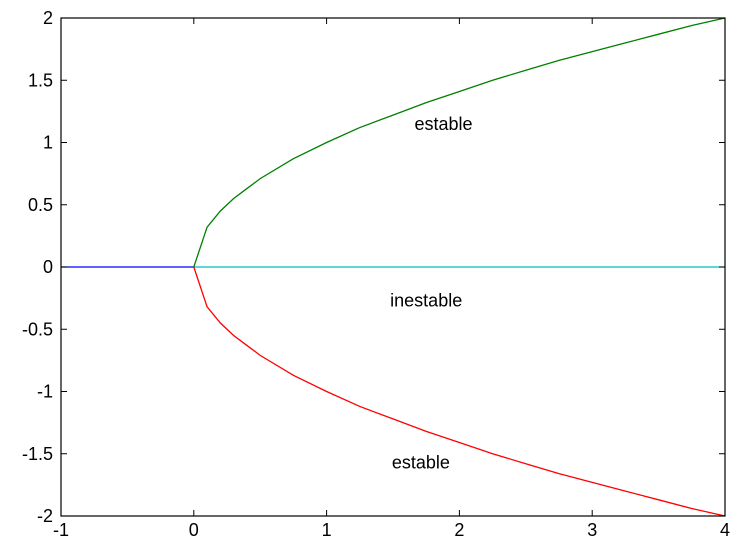 The image size is (735, 544). Describe the element at coordinates (61, 530) in the screenshot. I see `x-tick-label: -1` at that location.